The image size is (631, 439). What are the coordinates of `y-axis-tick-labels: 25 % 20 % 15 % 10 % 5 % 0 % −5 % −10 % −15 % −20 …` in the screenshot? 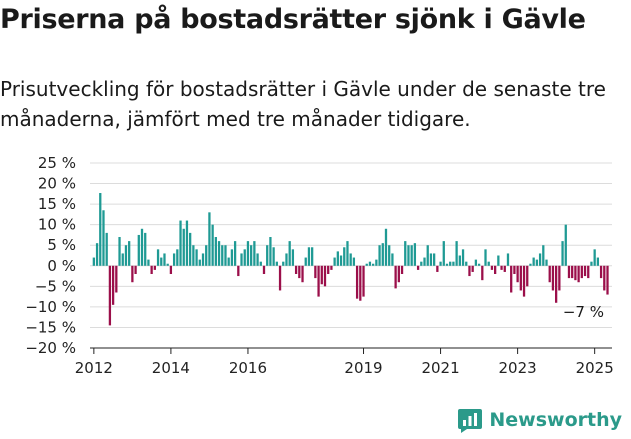 It's located at (50, 255).